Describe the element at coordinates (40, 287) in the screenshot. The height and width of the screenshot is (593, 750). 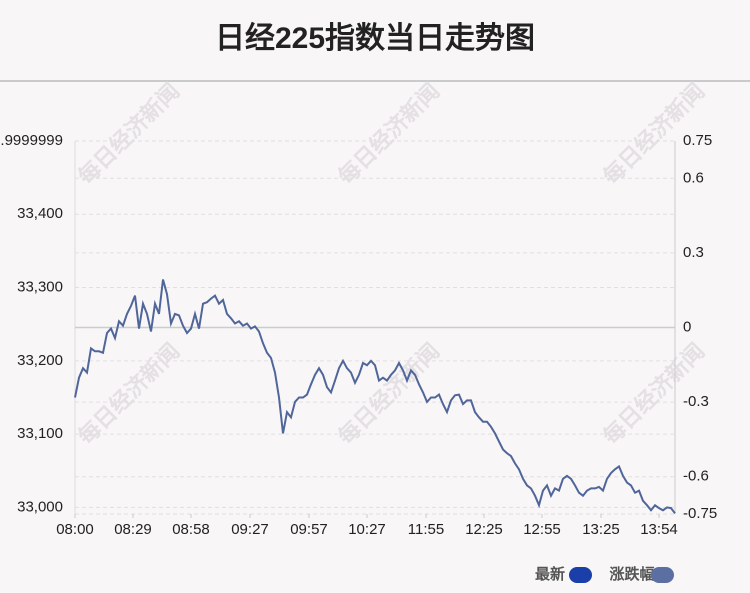
I see `y-tick-label: 33,300` at that location.